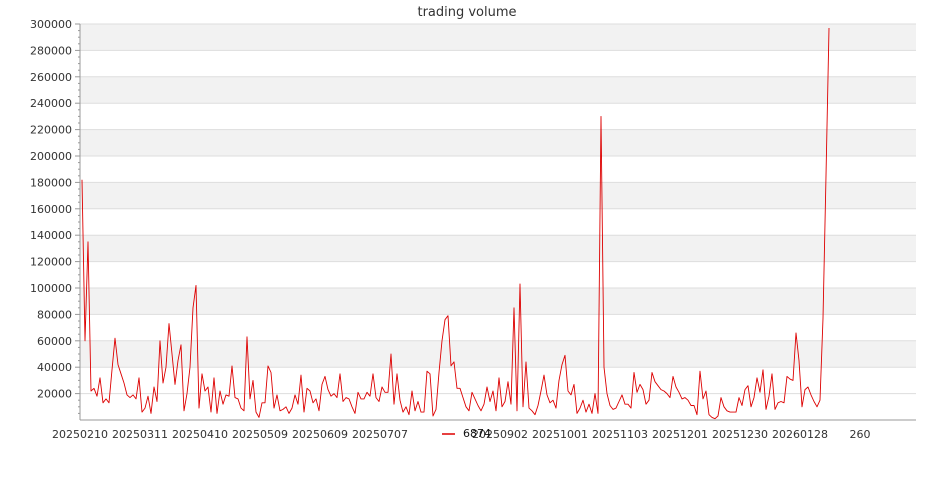  What do you see at coordinates (740, 434) in the screenshot?
I see `x-tick-label: 20251230` at bounding box center [740, 434].